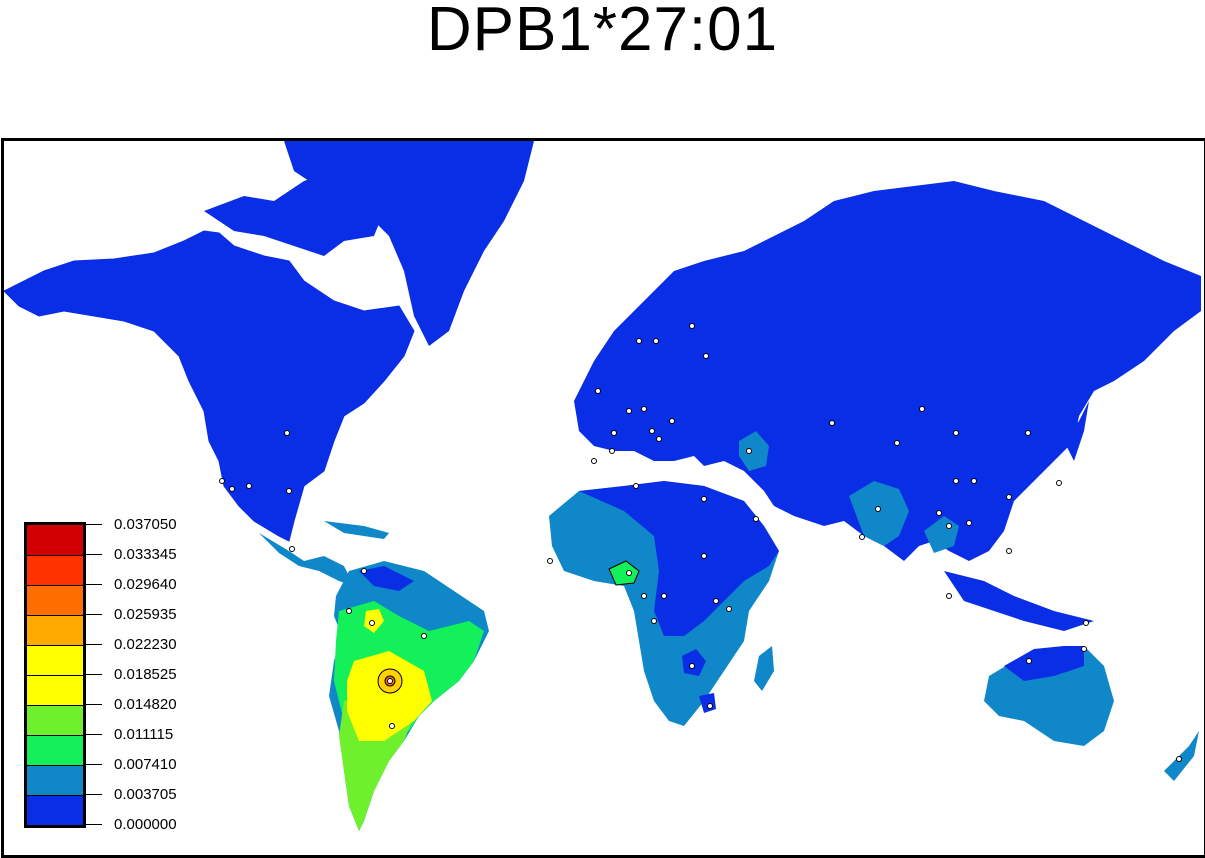 The image size is (1205, 858). What do you see at coordinates (754, 451) in the screenshot?
I see `caucasus-contour` at bounding box center [754, 451].